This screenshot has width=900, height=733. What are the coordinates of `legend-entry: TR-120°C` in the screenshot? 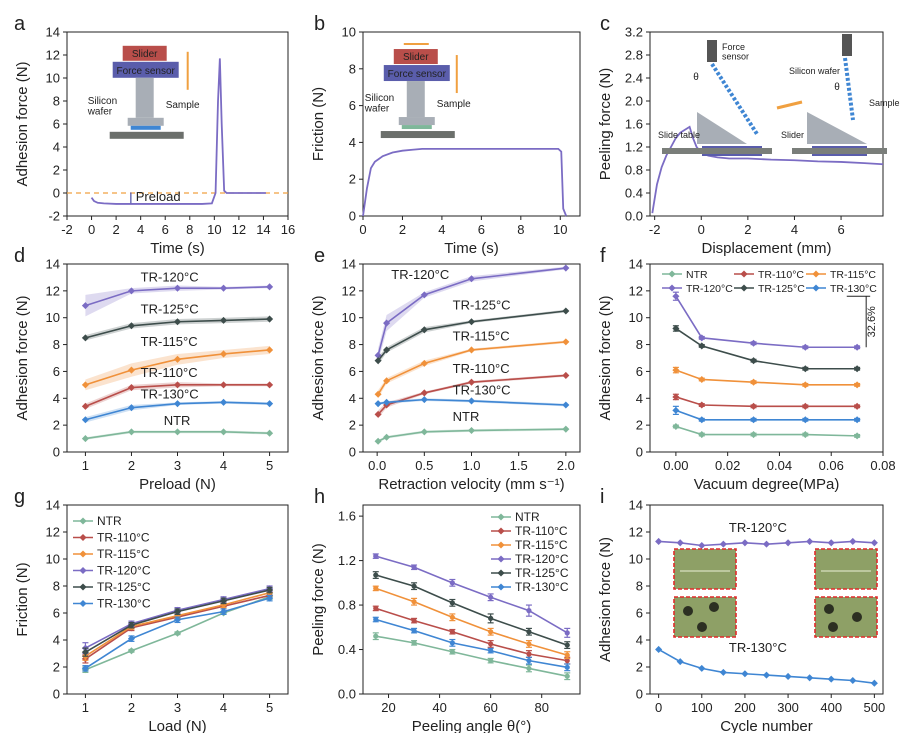 It's located at (542, 559).